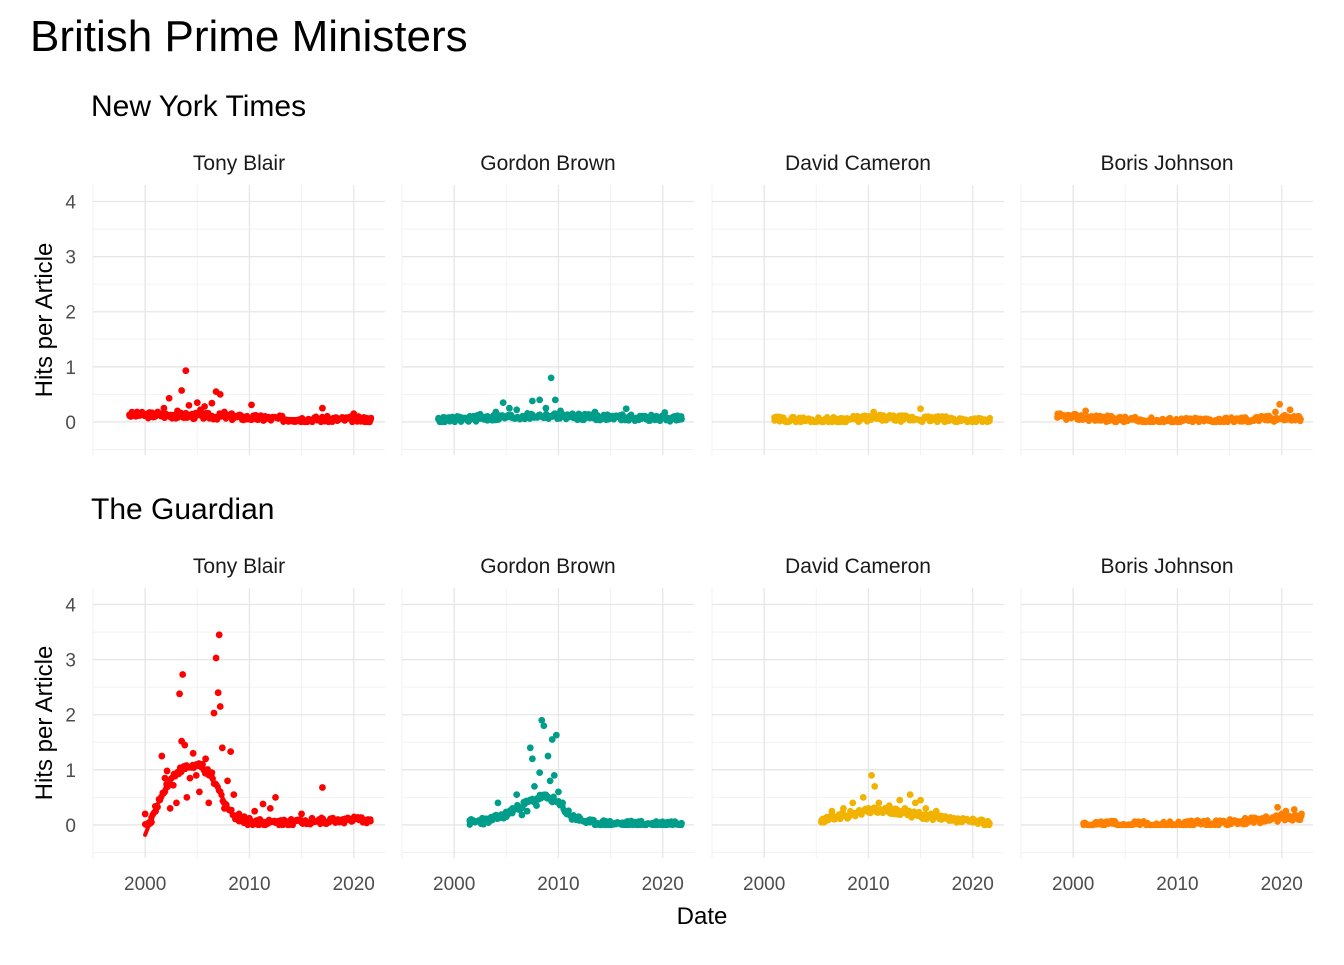 The width and height of the screenshot is (1344, 965). What do you see at coordinates (547, 566) in the screenshot?
I see `facet-label: Gordon Brown` at bounding box center [547, 566].